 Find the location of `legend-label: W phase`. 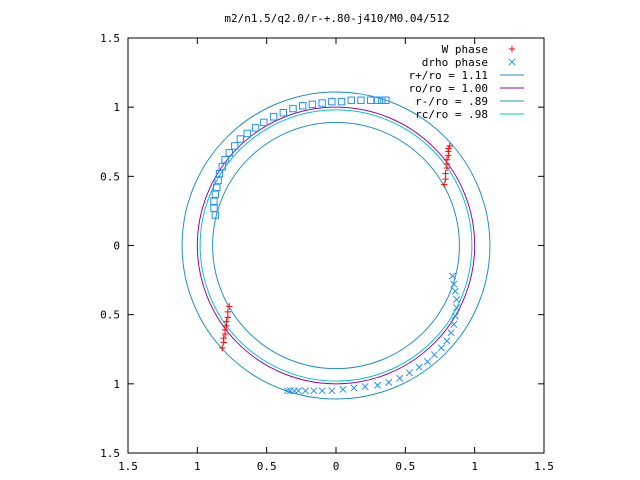

legend-label: W phase is located at coordinates (465, 49).